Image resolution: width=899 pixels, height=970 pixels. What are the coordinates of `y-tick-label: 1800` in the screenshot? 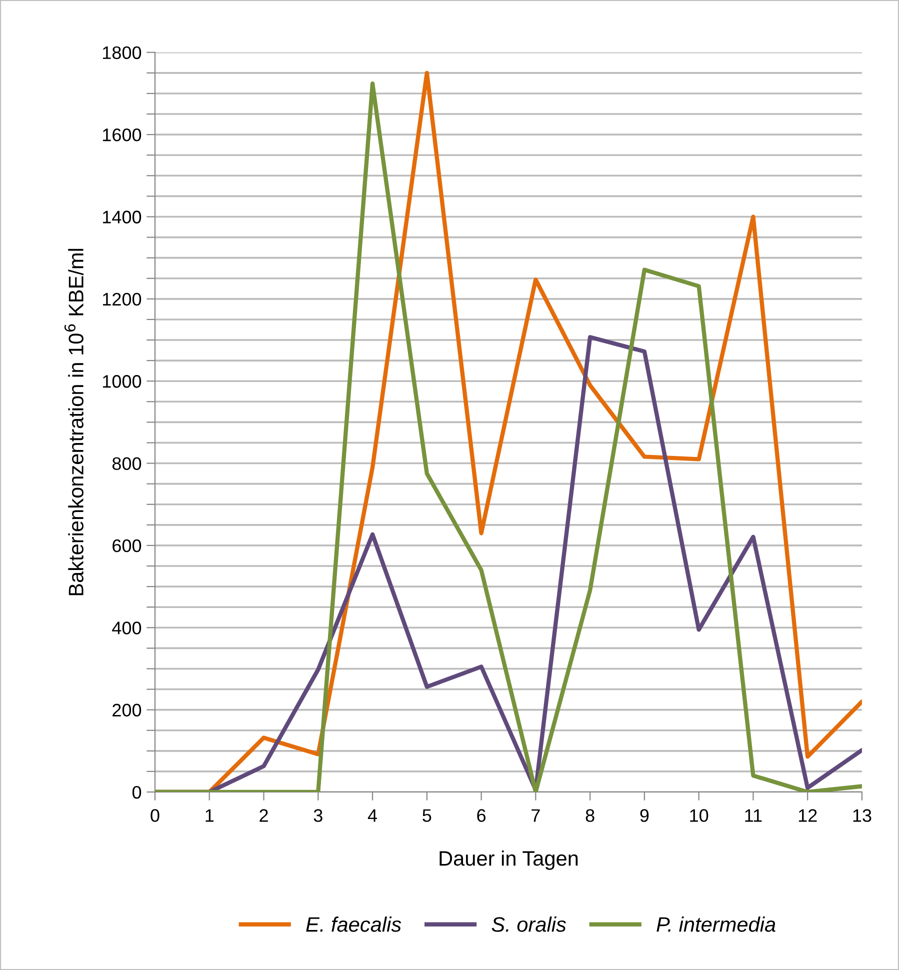 It's located at (122, 53).